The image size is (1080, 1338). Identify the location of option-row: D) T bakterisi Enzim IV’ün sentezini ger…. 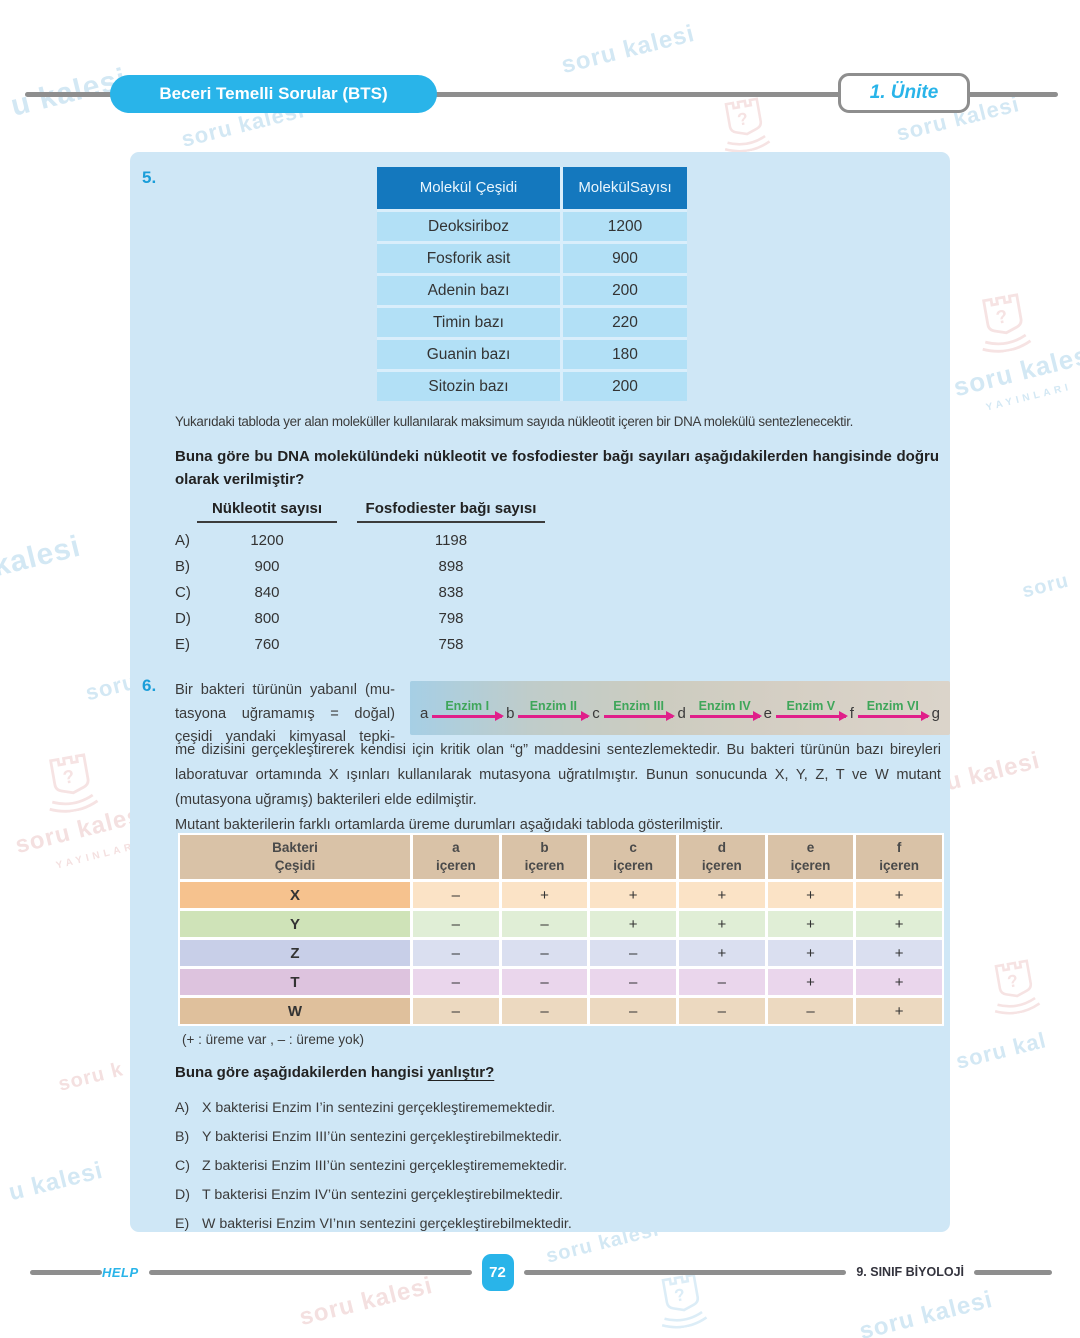
(373, 1195).